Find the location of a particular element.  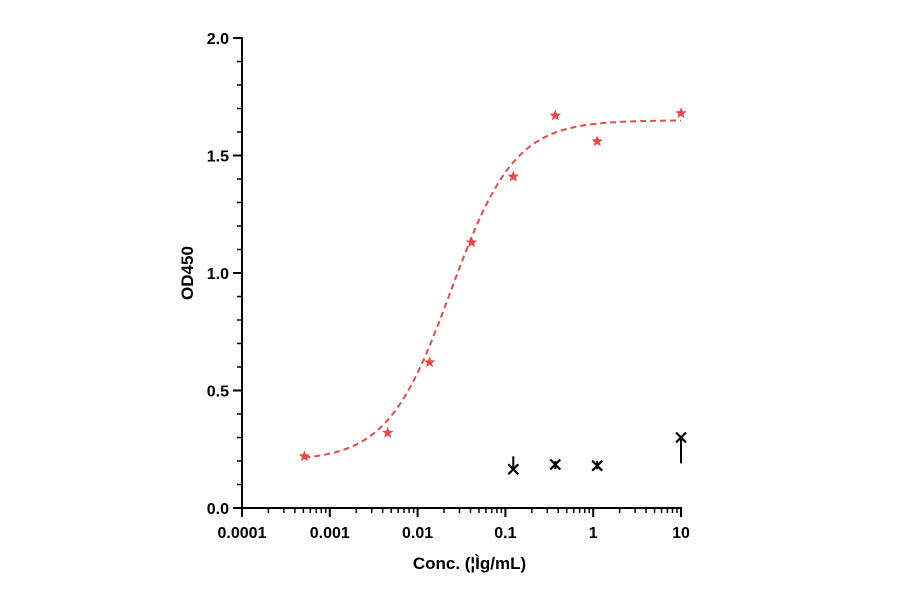

x-tick-label: 10 is located at coordinates (681, 533).